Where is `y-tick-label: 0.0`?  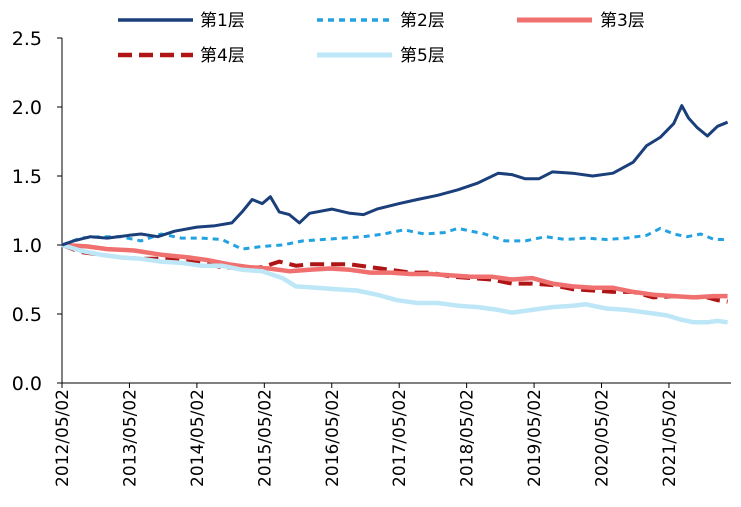 y-tick-label: 0.0 is located at coordinates (27, 384).